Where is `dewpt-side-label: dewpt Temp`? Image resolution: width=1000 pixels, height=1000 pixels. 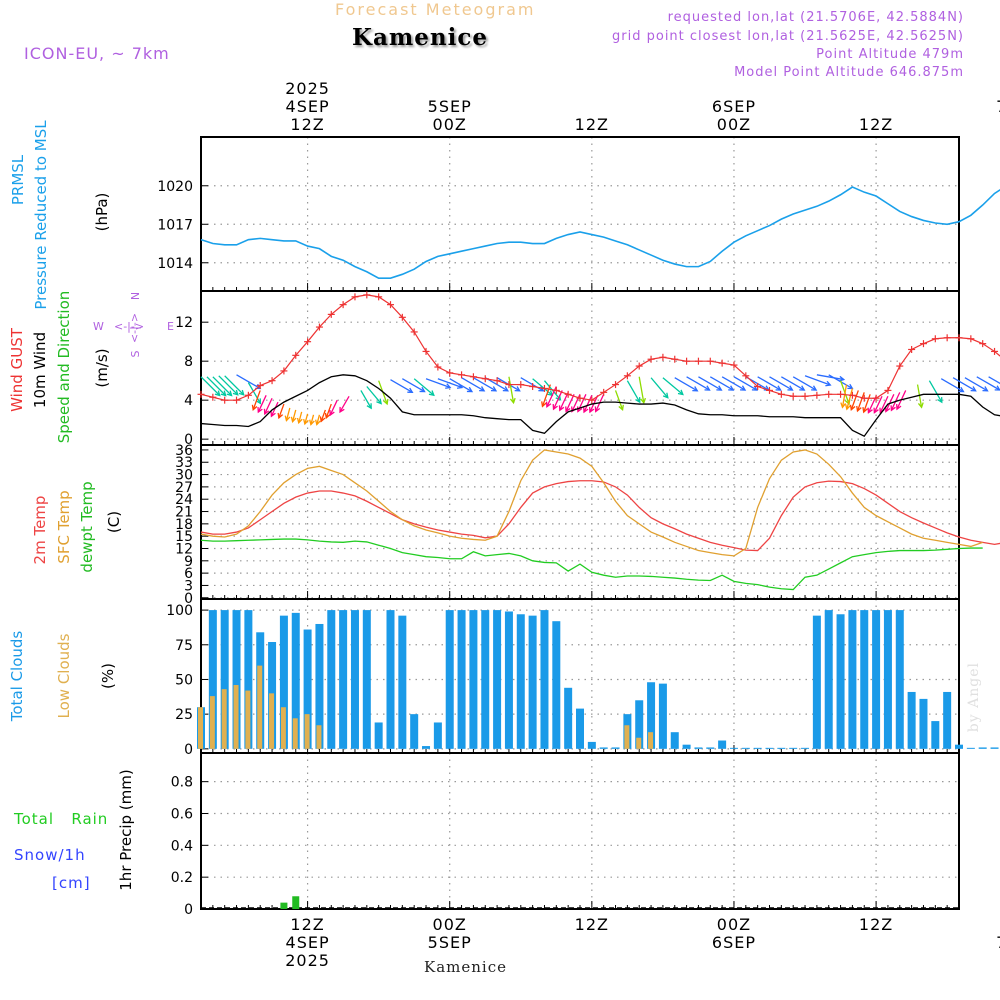
dewpt-side-label: dewpt Temp is located at coordinates (87, 526).